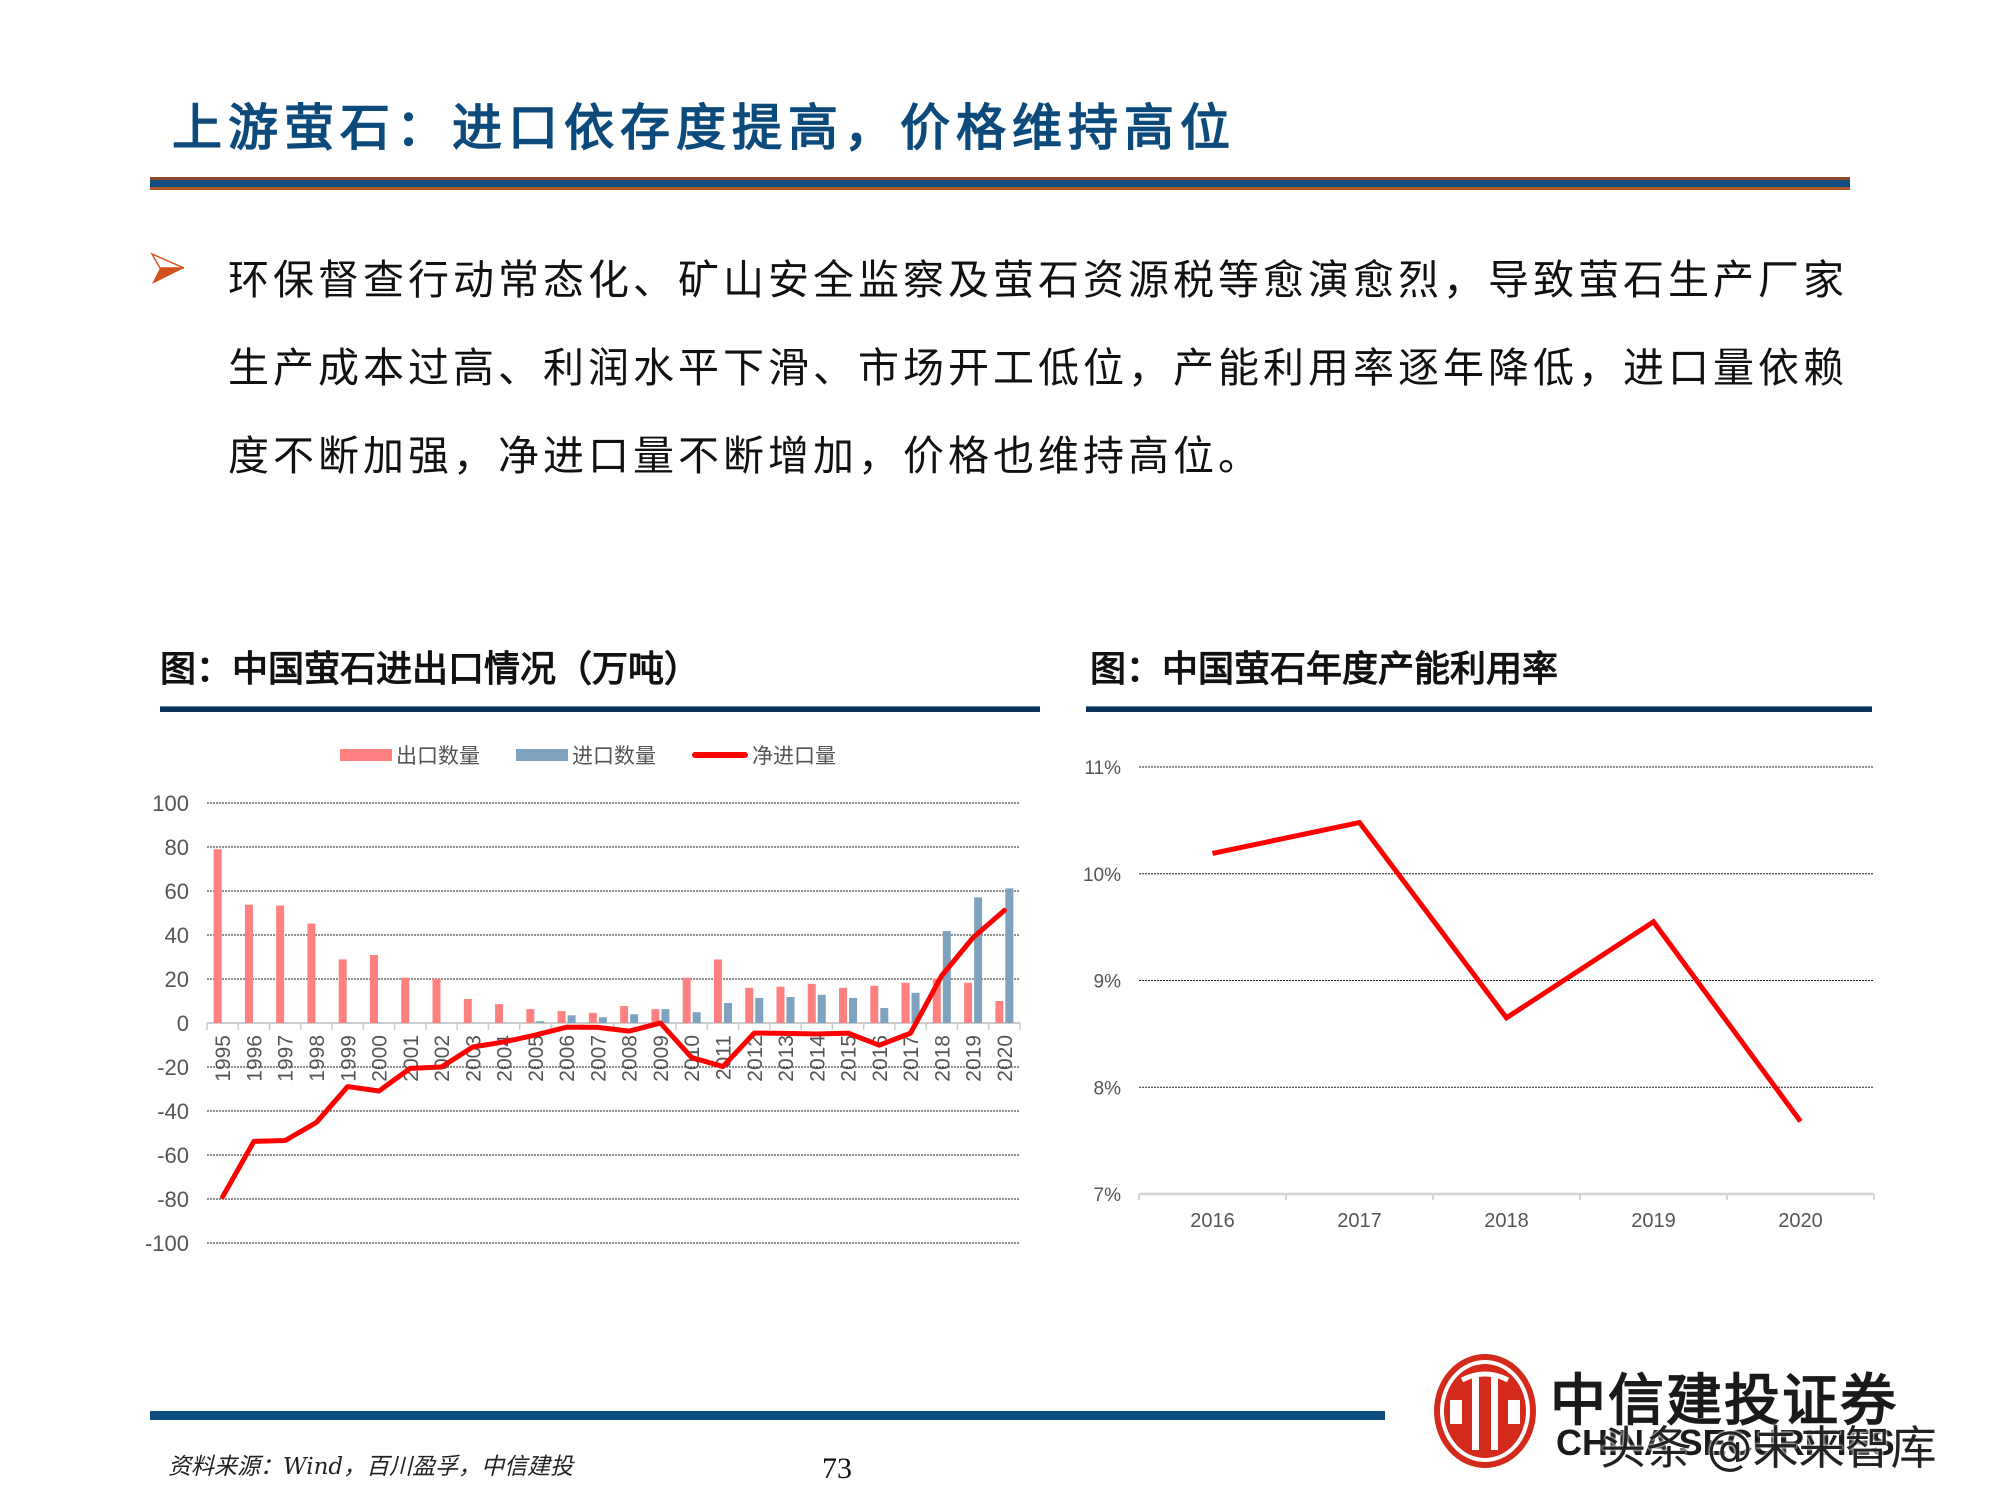 The height and width of the screenshot is (1500, 2000). I want to click on x-tick-label: 1998, so click(317, 1058).